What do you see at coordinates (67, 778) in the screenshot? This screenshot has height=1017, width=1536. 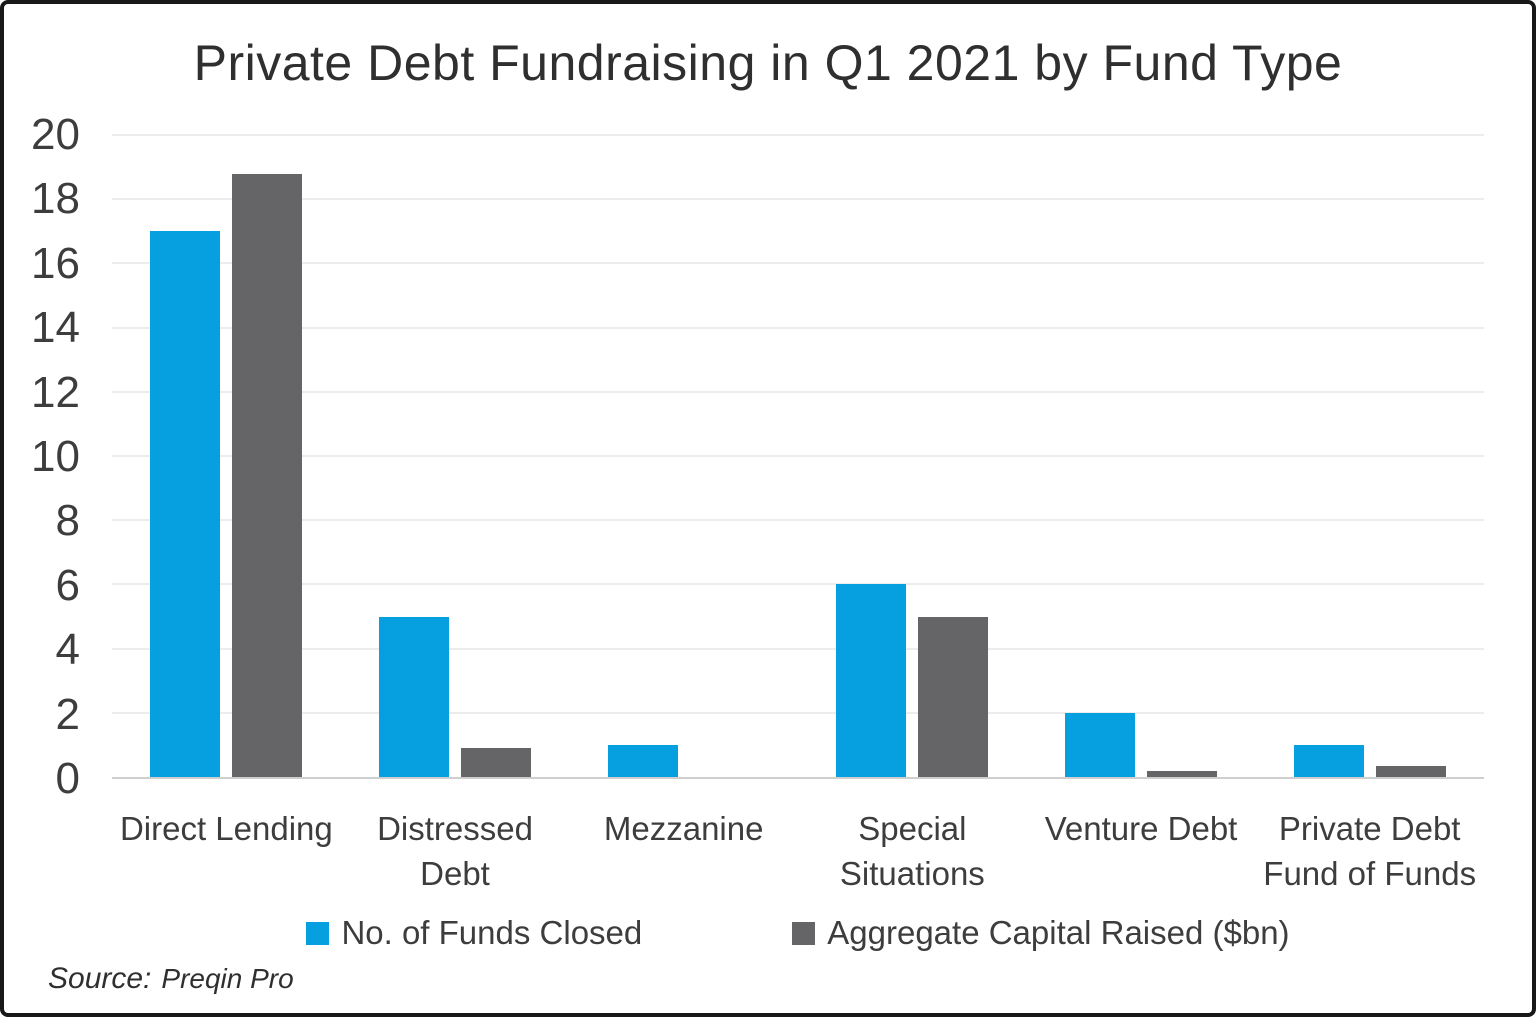 I see `y-tick-label: 0` at bounding box center [67, 778].